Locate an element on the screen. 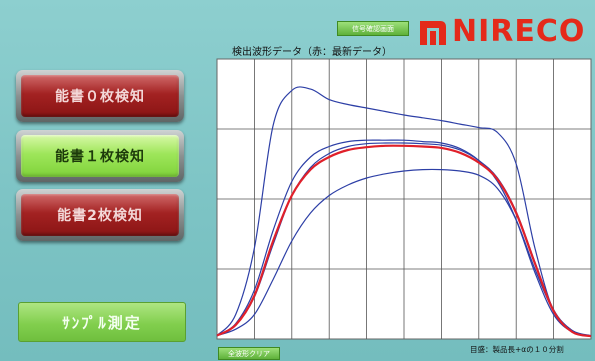 The height and width of the screenshot is (361, 595). chart-title: 検出波形データ（赤：最新データ） is located at coordinates (312, 52).